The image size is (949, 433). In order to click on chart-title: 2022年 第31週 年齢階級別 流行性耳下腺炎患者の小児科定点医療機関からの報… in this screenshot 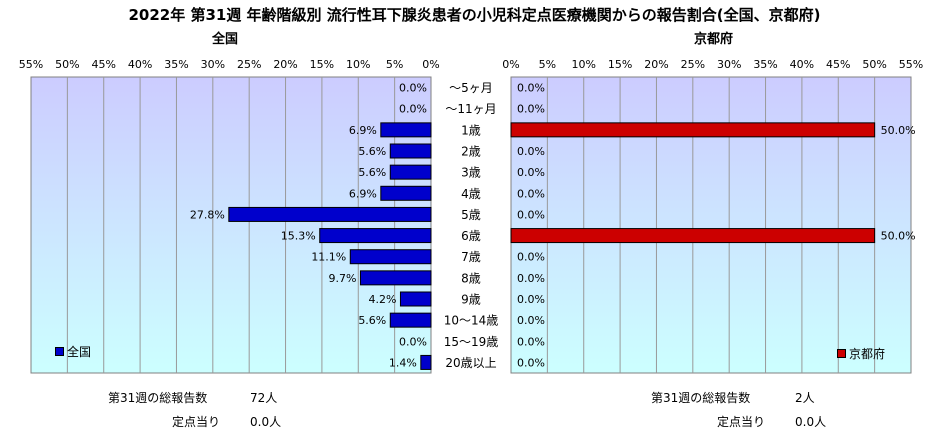, I will do `click(474, 15)`.